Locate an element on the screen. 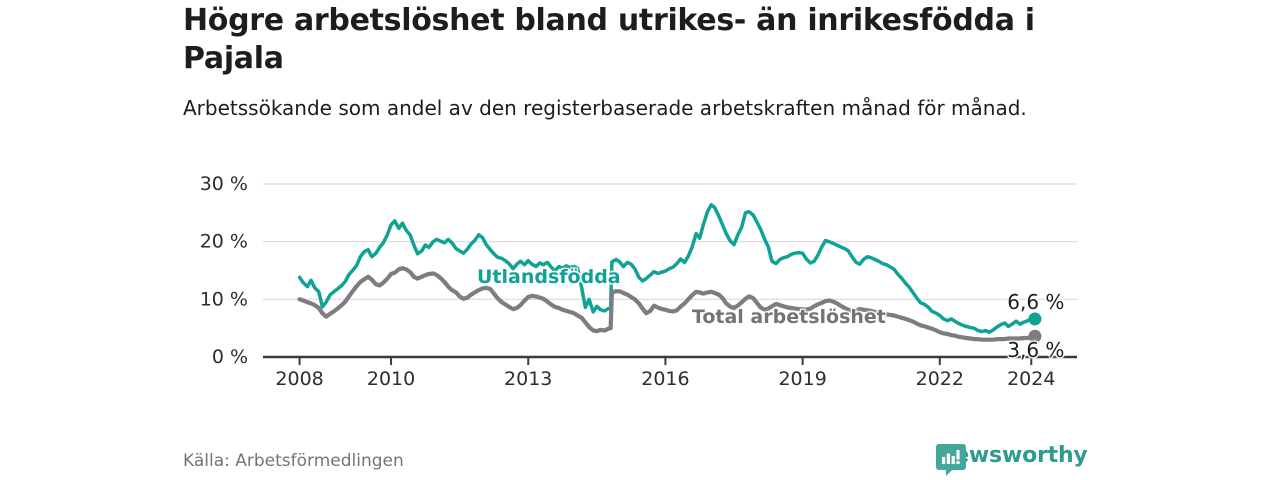 This screenshot has width=1280, height=480. newsworthy-logo: Newsworthy is located at coordinates (1012, 459).